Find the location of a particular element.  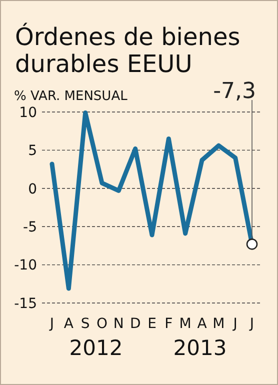

x-tick-label: F is located at coordinates (168, 324).